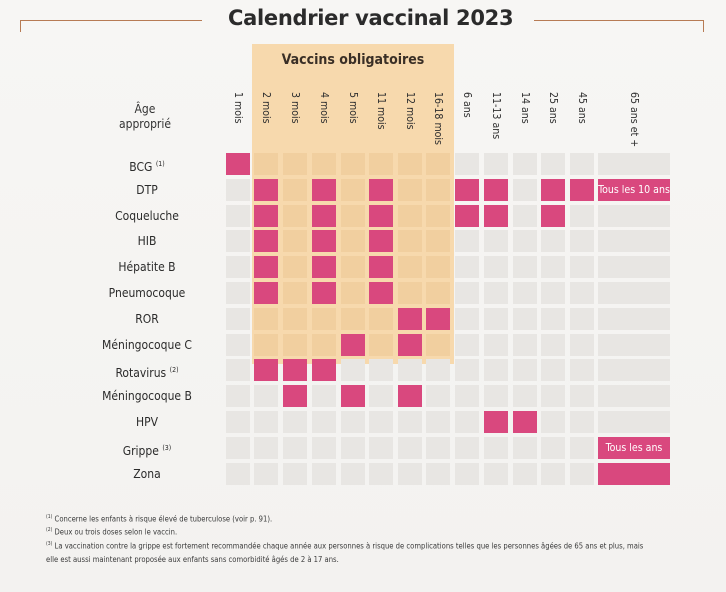 This screenshot has height=592, width=726. I want to click on column-header: 4 mois, so click(324, 108).